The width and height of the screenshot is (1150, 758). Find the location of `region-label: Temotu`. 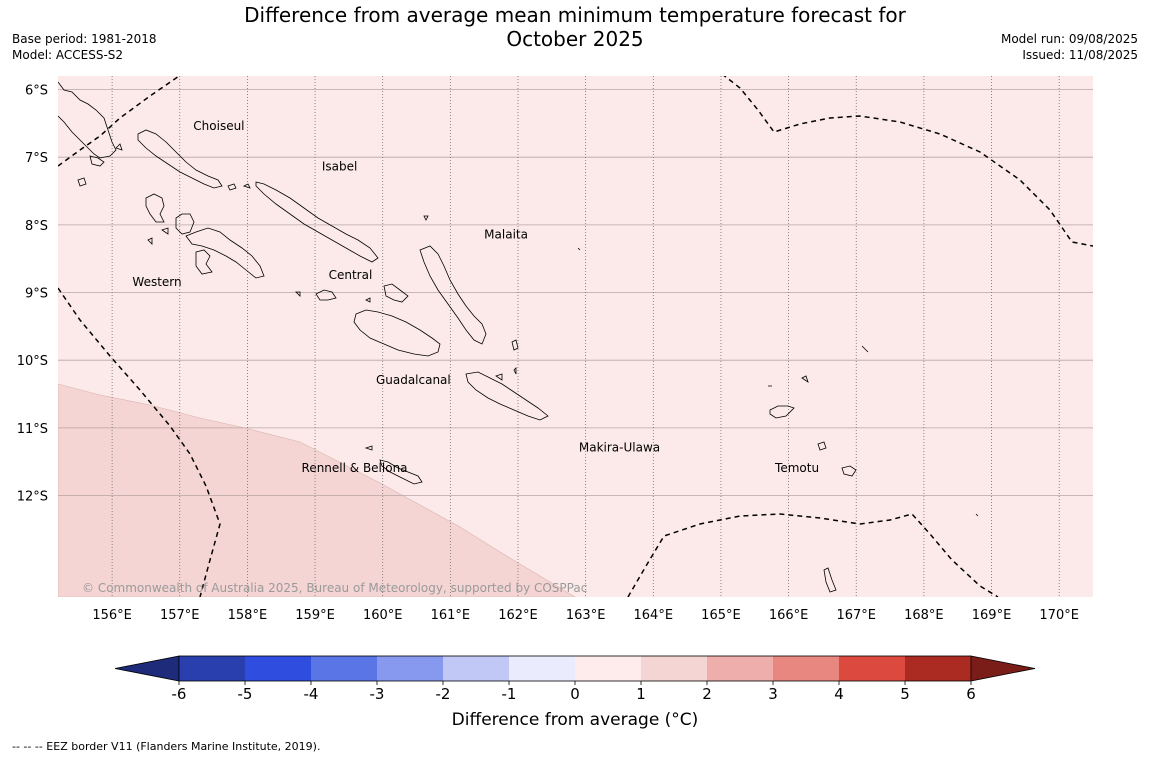

region-label: Temotu is located at coordinates (796, 468).